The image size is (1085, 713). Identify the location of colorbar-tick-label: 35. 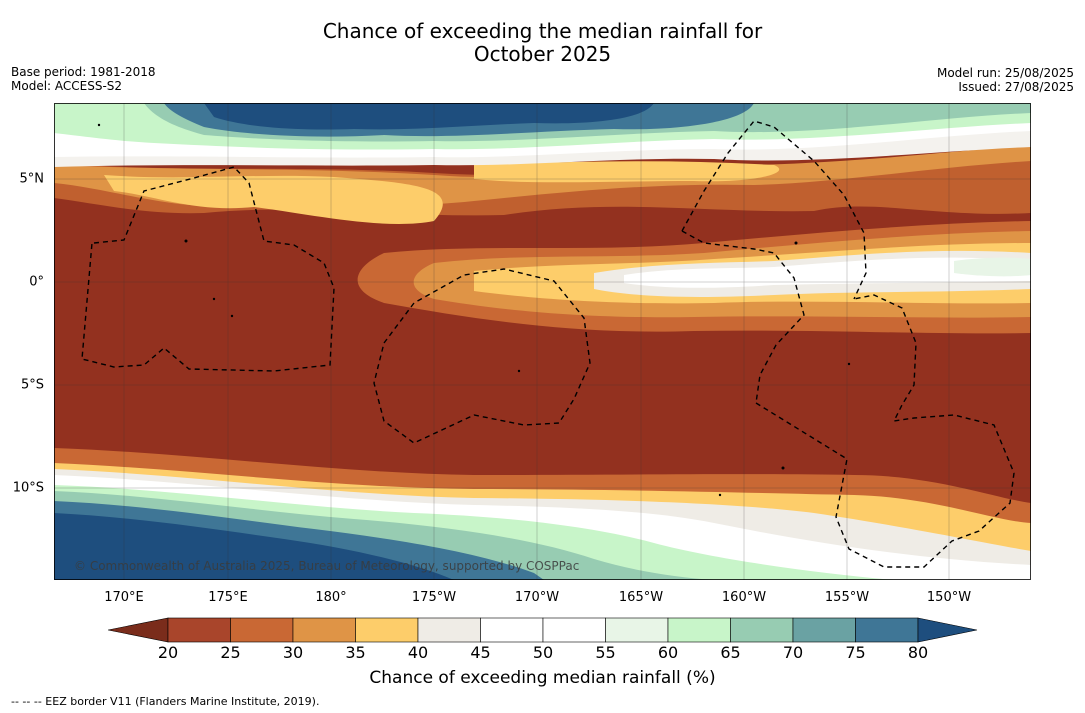
(355, 652).